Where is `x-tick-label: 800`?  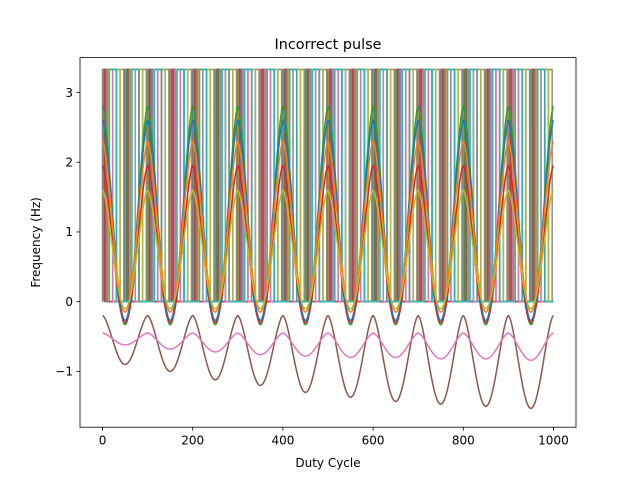
x-tick-label: 800 is located at coordinates (463, 441).